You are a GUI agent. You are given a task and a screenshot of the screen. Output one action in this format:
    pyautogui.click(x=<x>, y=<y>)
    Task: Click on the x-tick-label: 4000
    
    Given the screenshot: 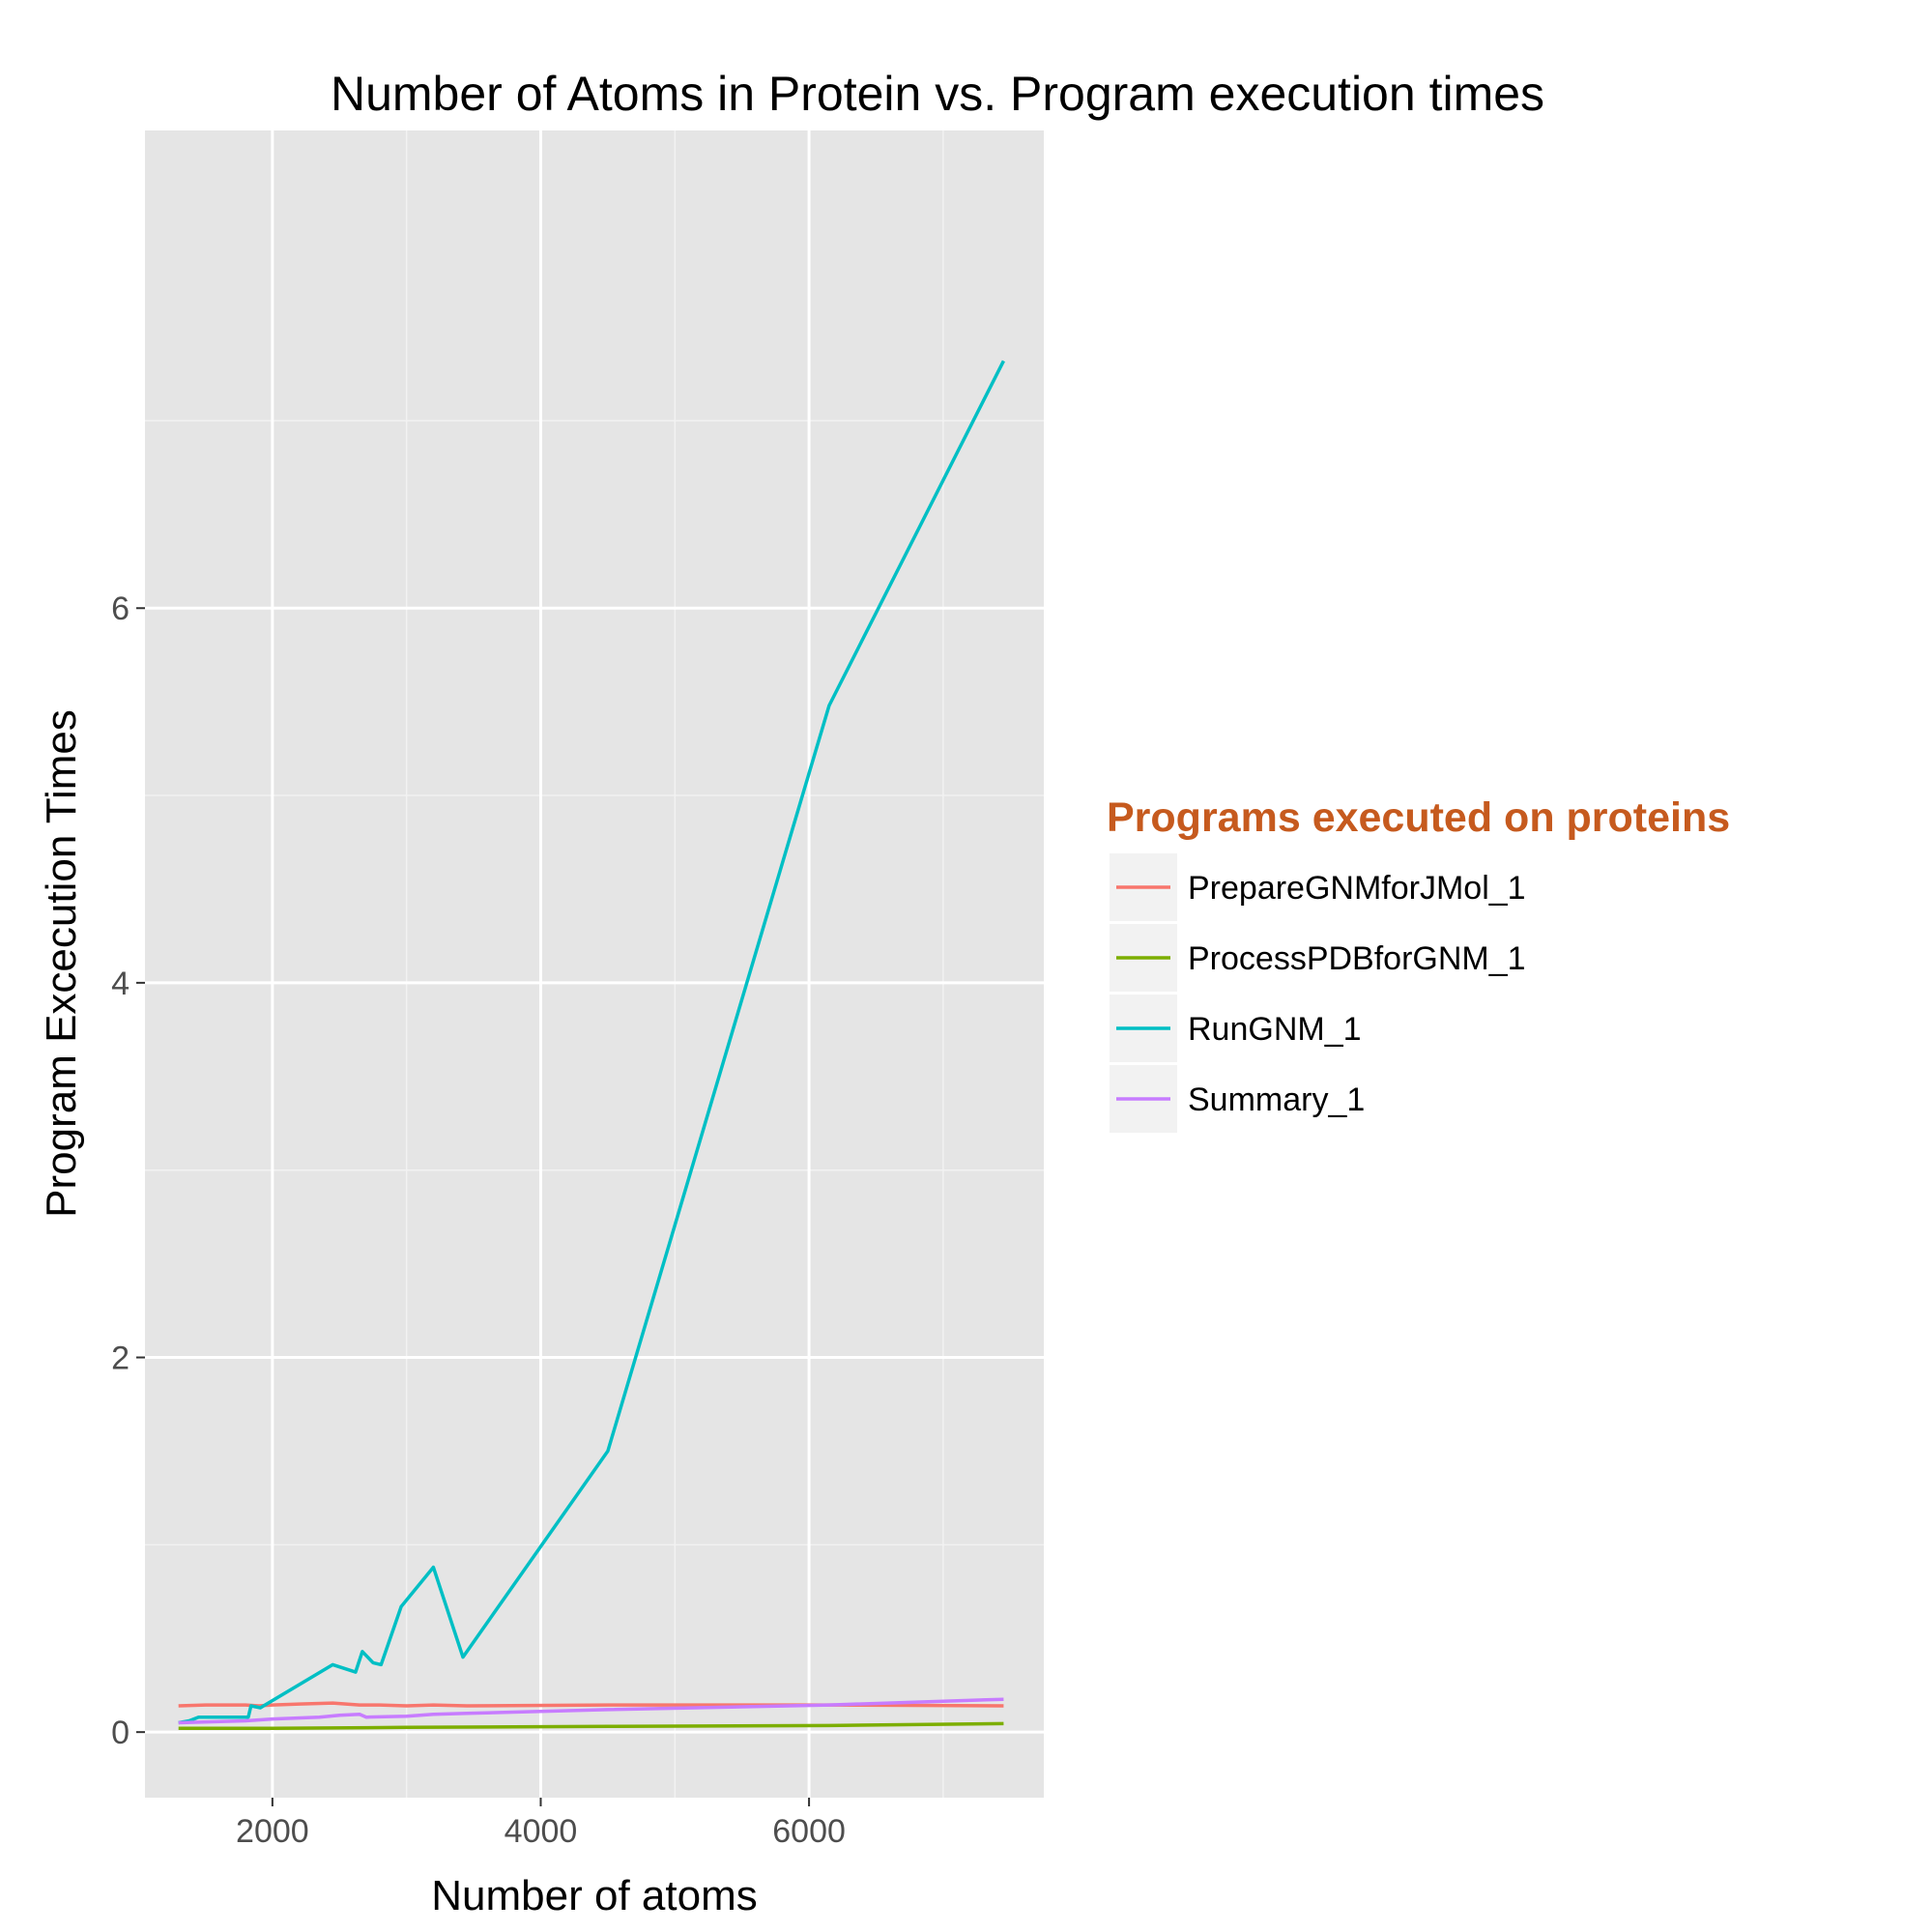 What is the action you would take?
    pyautogui.click(x=541, y=1831)
    